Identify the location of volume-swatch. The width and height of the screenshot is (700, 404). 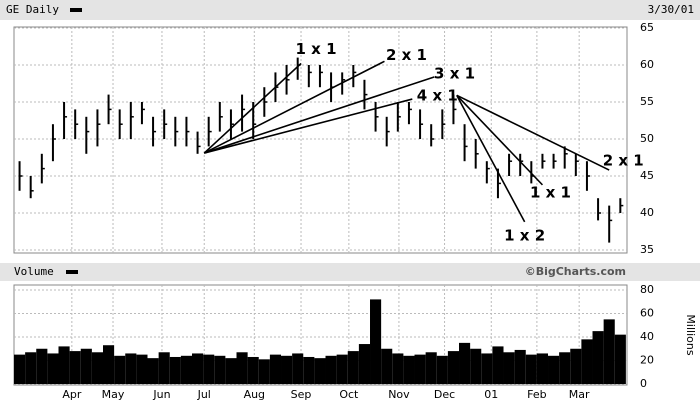
(72, 272).